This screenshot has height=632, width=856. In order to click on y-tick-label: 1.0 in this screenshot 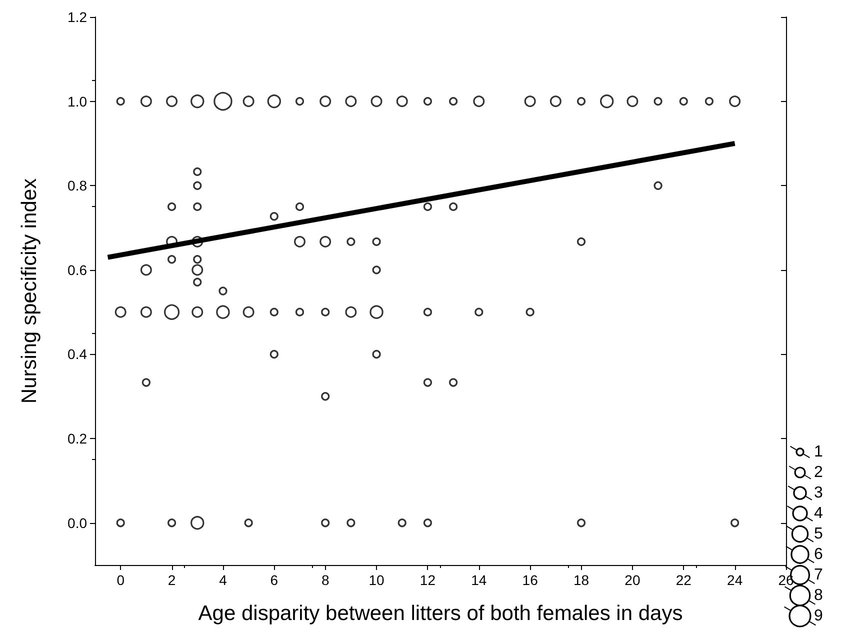, I will do `click(78, 101)`.